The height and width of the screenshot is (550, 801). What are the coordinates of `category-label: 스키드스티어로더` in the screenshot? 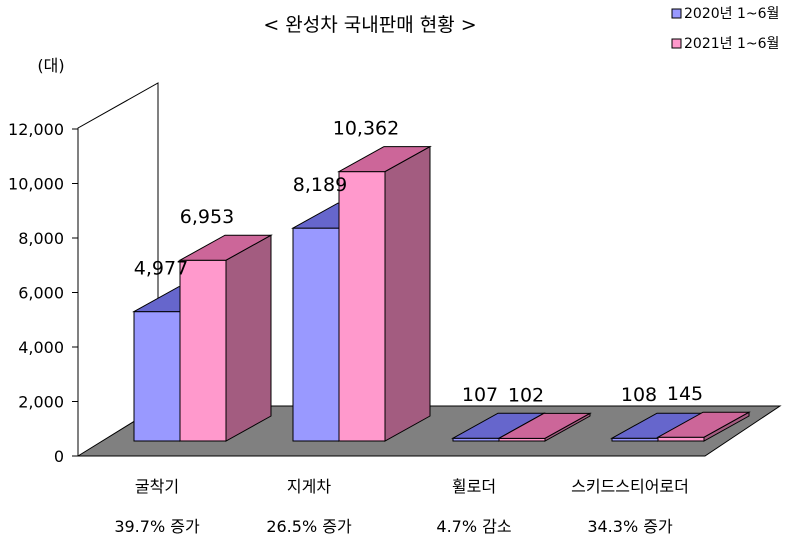 It's located at (630, 486).